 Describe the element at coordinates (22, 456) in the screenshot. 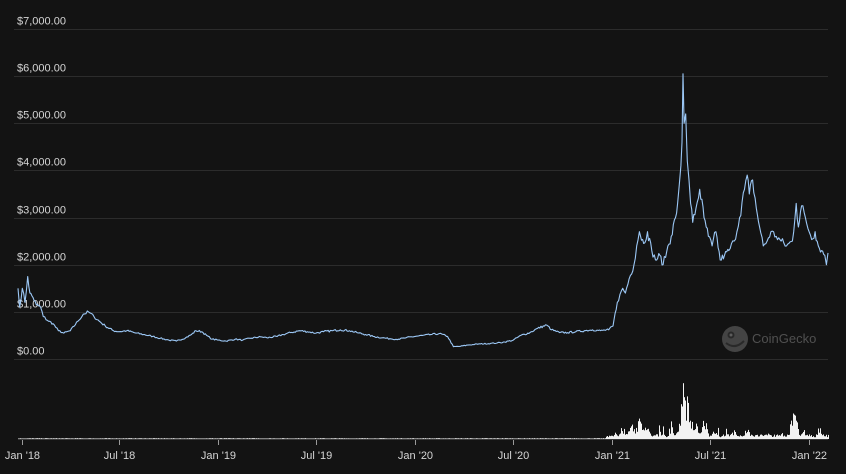

I see `x-tick-label: Jan '18` at that location.